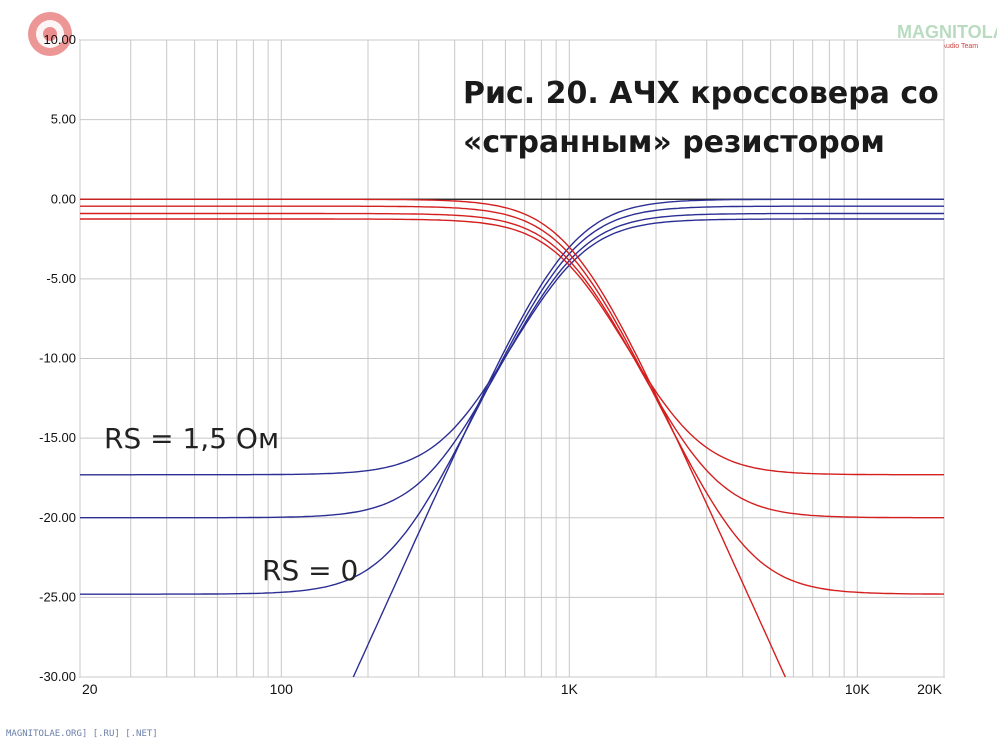 Image resolution: width=997 pixels, height=741 pixels. What do you see at coordinates (57, 517) in the screenshot?
I see `y-tick-label: -20.00` at bounding box center [57, 517].